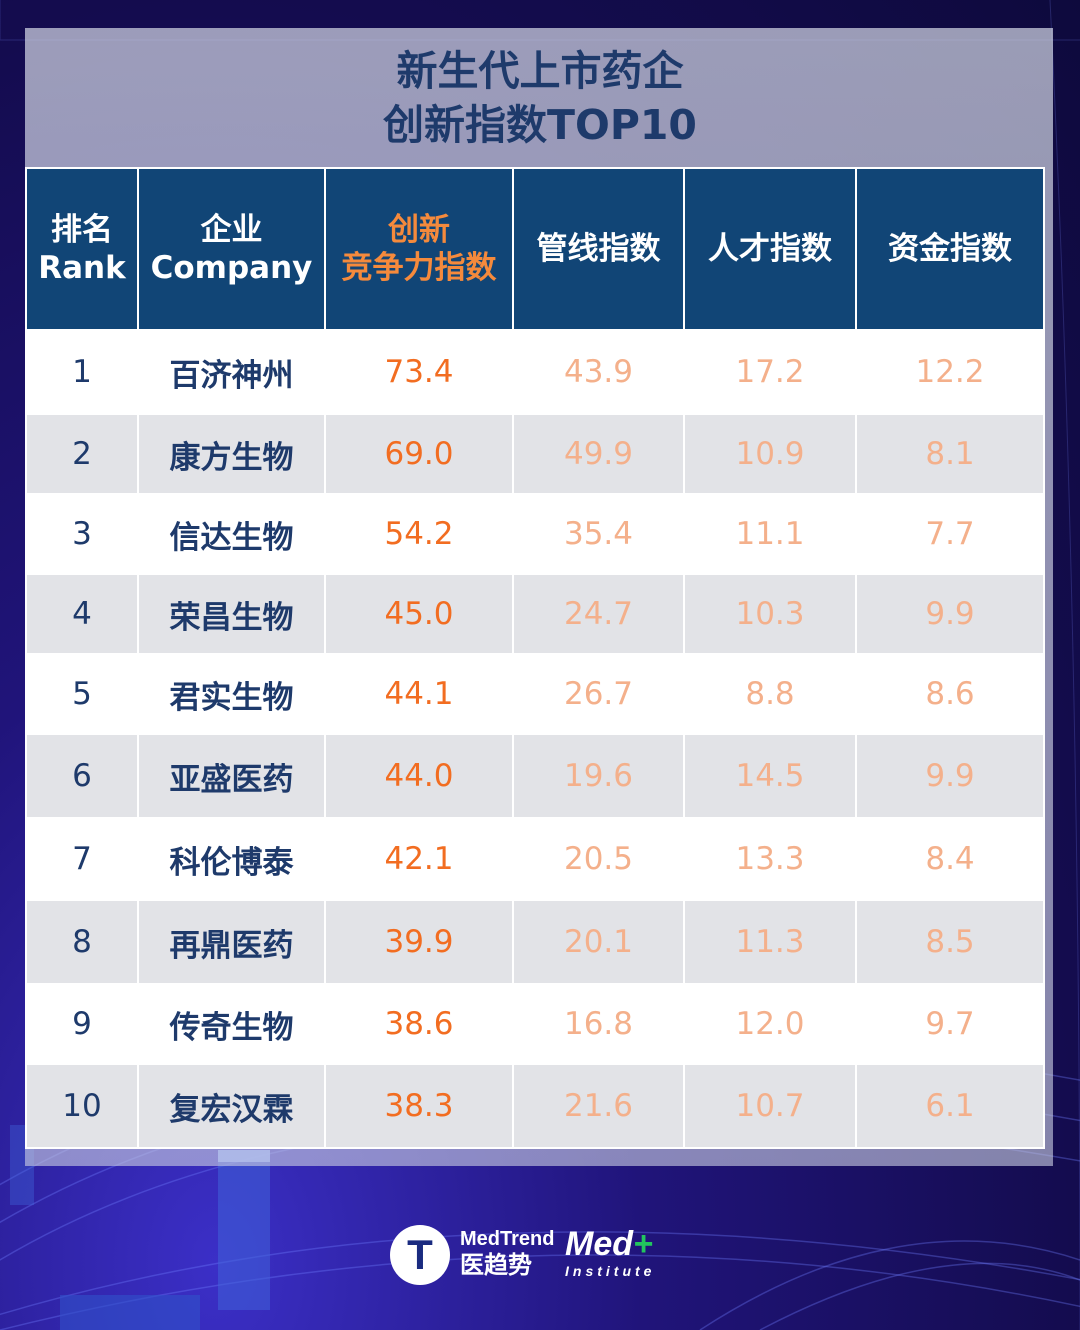  I want to click on capital-cell: 8.1, so click(950, 454).